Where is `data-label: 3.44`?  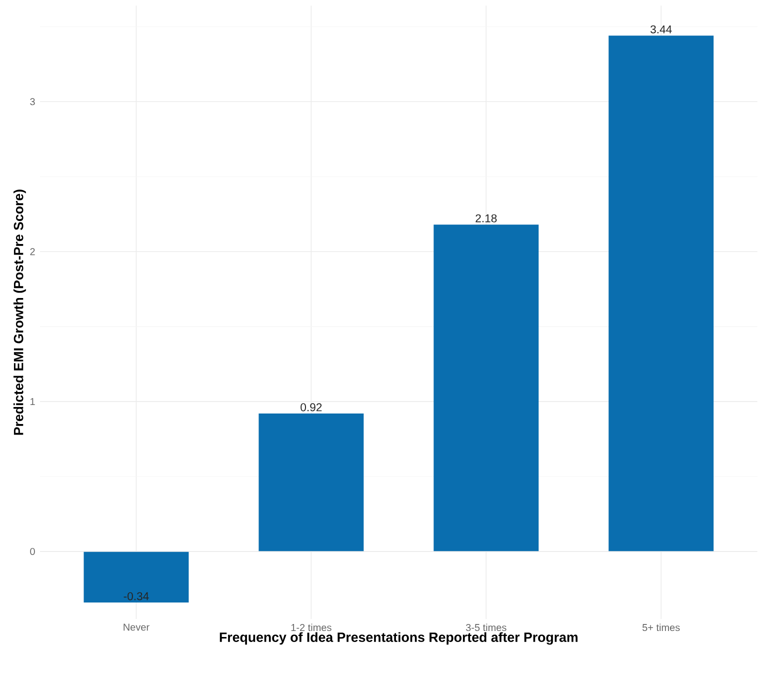 data-label: 3.44 is located at coordinates (661, 29).